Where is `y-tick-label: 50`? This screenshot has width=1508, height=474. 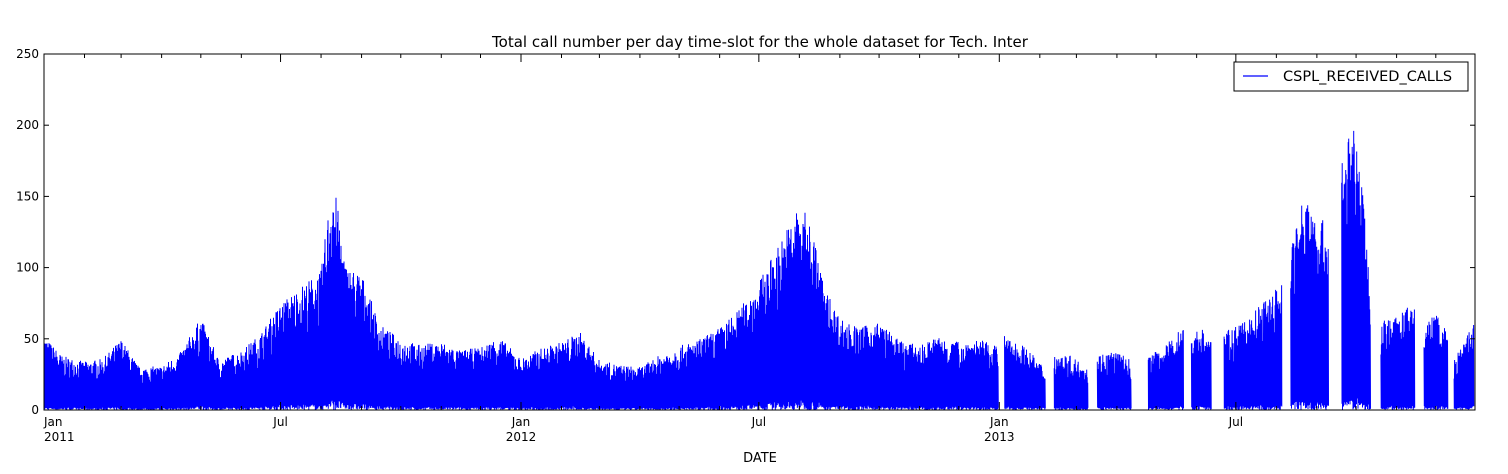
y-tick-label: 50 is located at coordinates (31, 339).